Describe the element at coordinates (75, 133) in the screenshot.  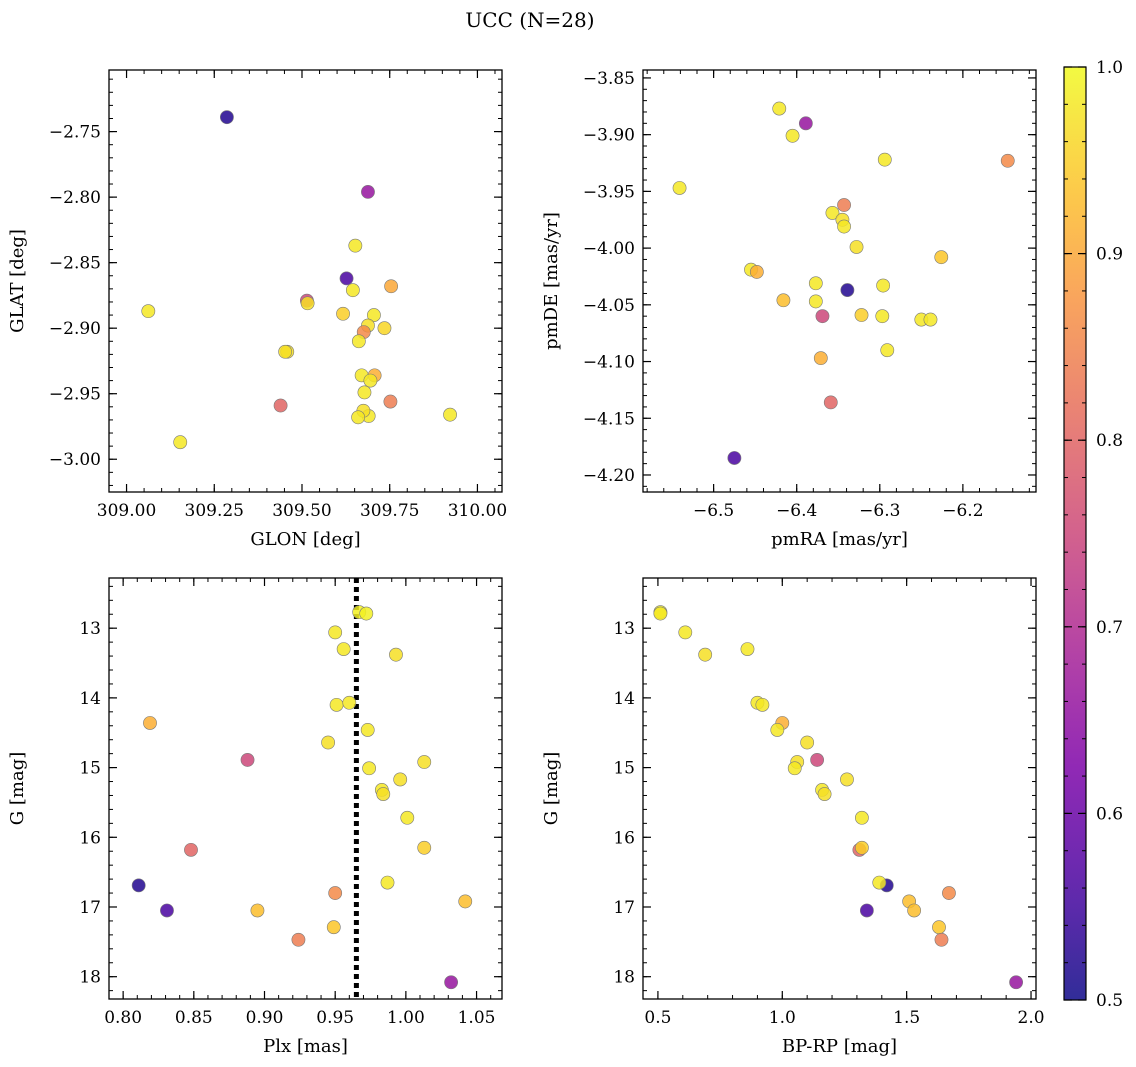
I see `y-tick-label: −2.75` at that location.